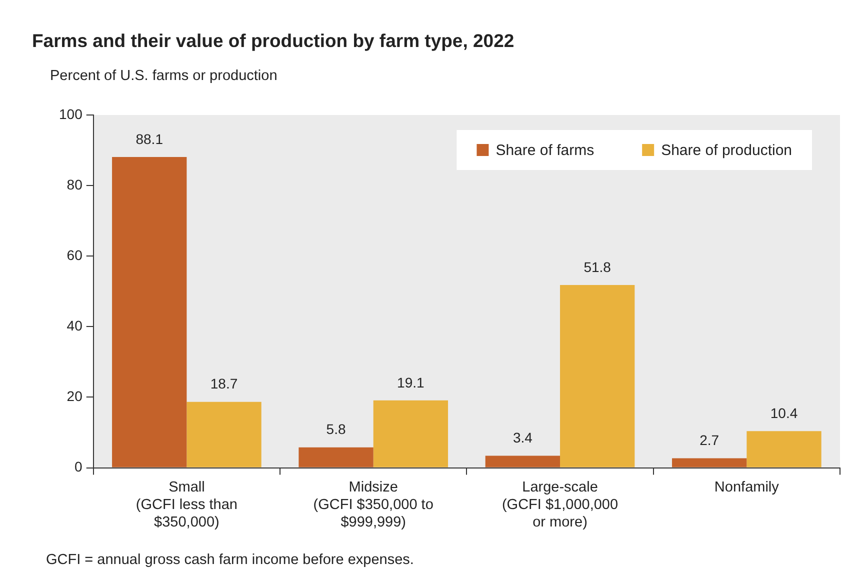  Describe the element at coordinates (522, 438) in the screenshot. I see `data-label: 3.4` at that location.